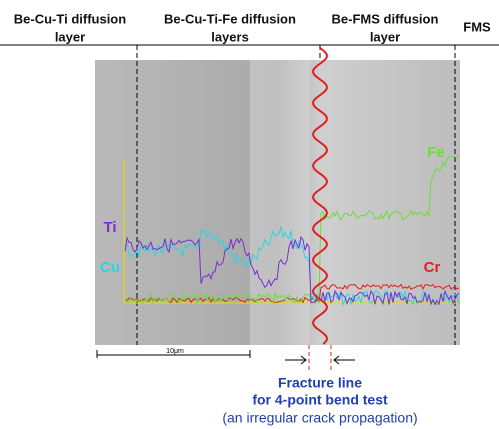 The width and height of the screenshot is (499, 429). Describe the element at coordinates (70, 18) in the screenshot. I see `layer-label: Be-Cu-Ti diffusion` at that location.